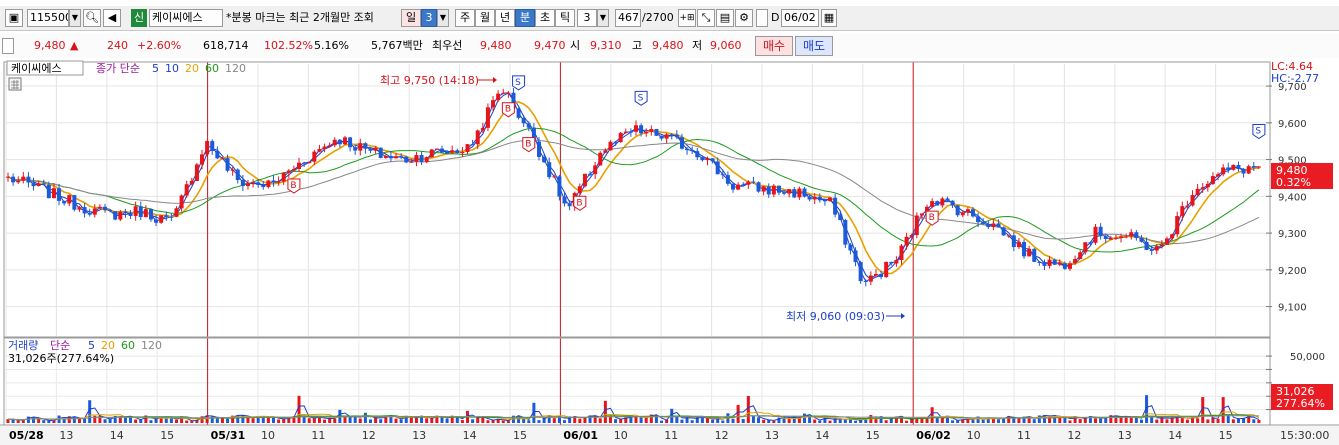 This screenshot has width=1339, height=445. I want to click on price-tick-label: 9,500, so click(1292, 161).